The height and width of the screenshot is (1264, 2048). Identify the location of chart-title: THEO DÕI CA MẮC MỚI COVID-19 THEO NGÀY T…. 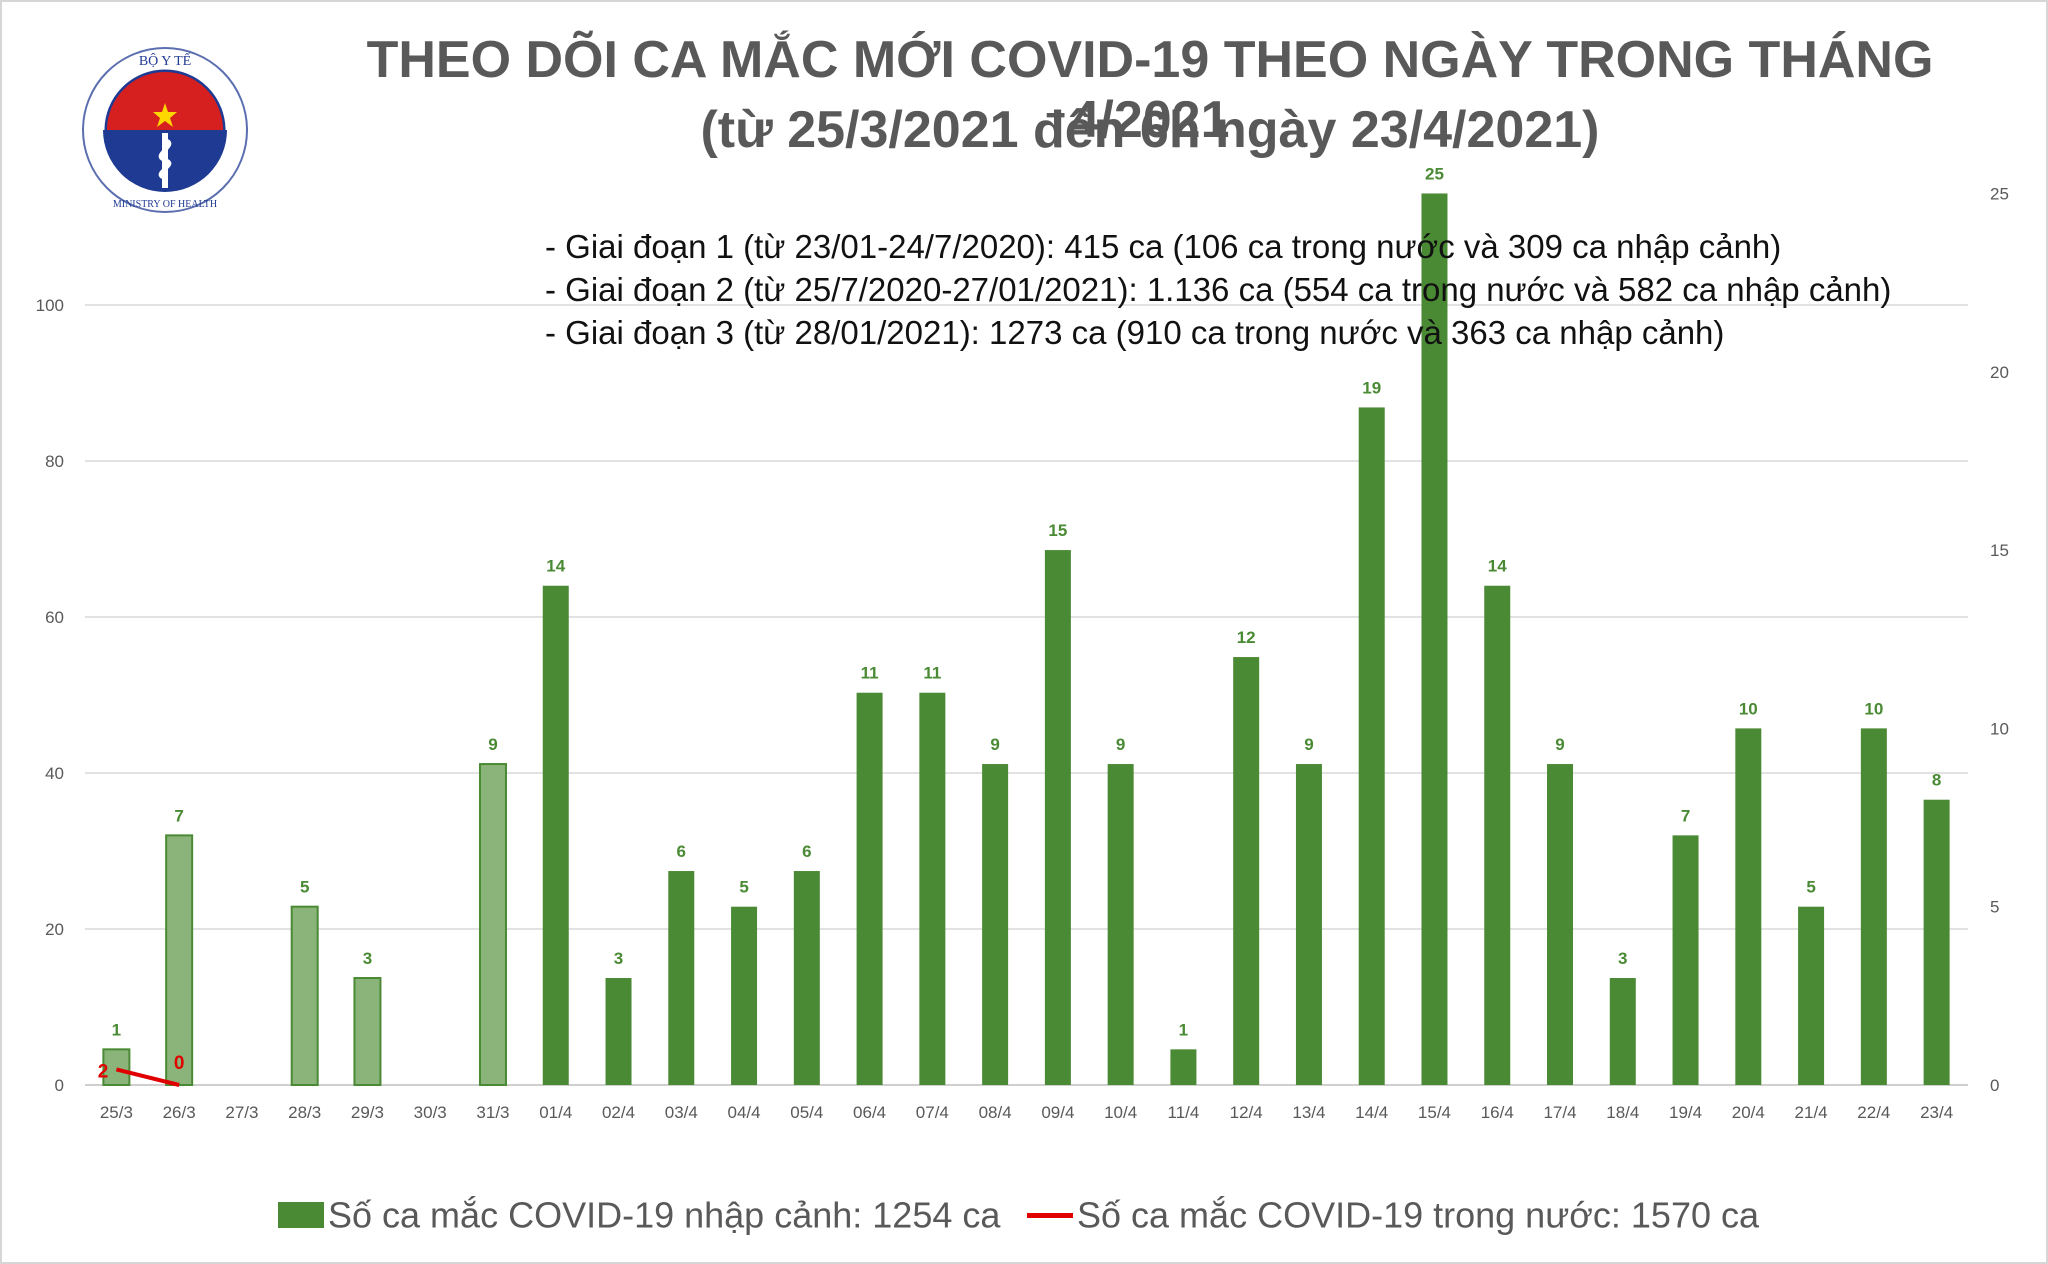
(1150, 90).